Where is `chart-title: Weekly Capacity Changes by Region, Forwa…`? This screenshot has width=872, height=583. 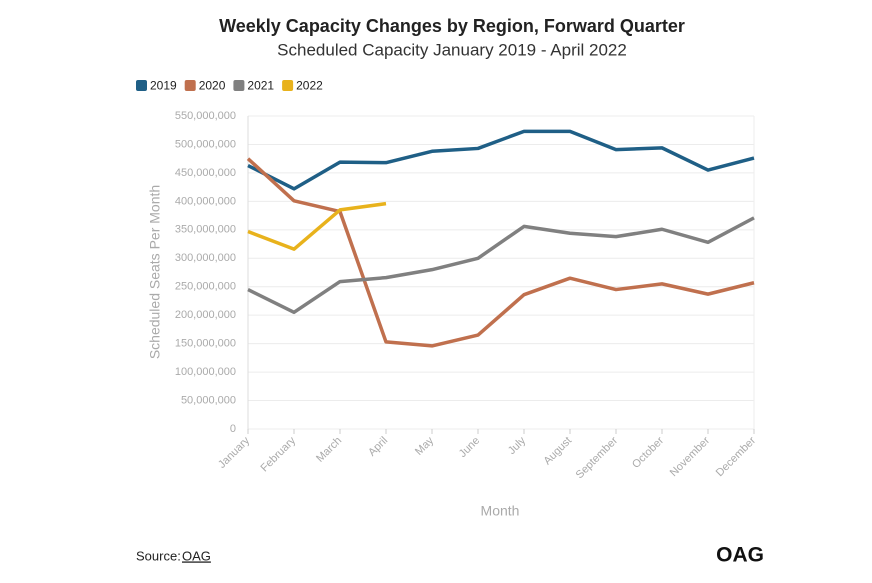
chart-title: Weekly Capacity Changes by Region, Forwa… is located at coordinates (452, 26).